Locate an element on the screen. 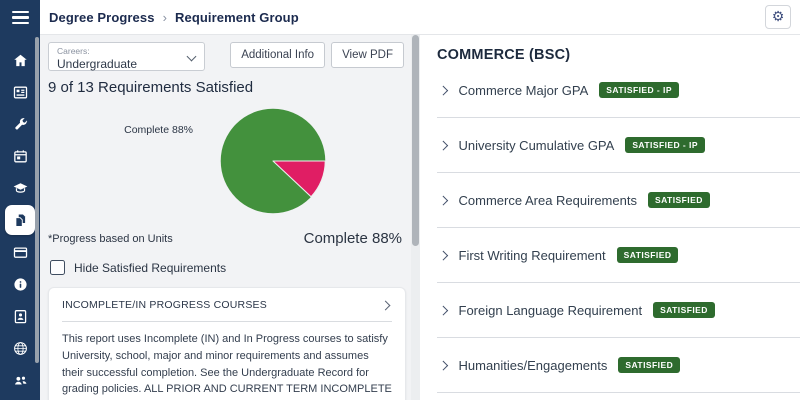  requirement-label: Humanities/Engagements is located at coordinates (533, 365).